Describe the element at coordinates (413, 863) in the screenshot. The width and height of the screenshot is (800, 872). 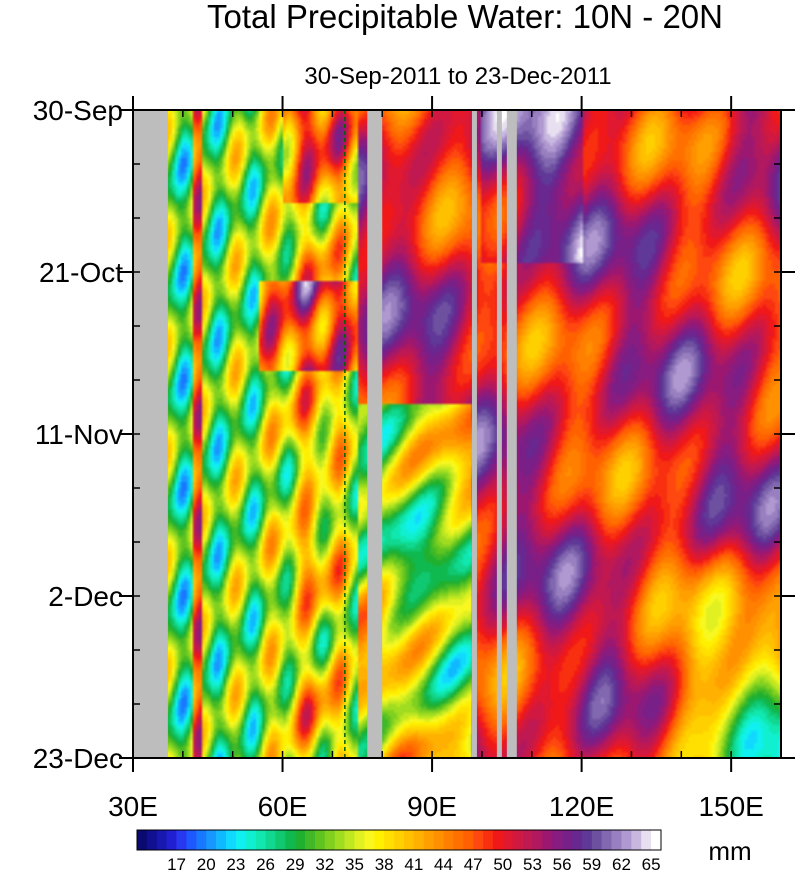
I see `colorbar-label: 41` at that location.